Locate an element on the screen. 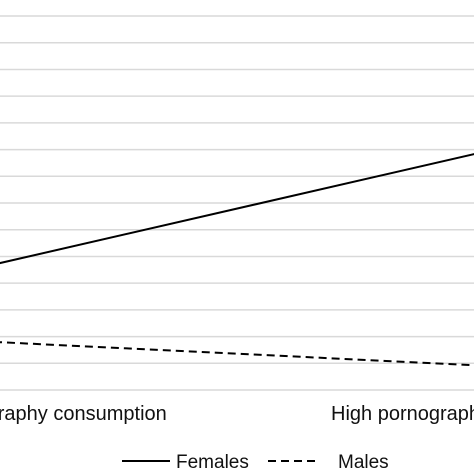 Image resolution: width=474 pixels, height=474 pixels. legend-label-females: Females is located at coordinates (212, 462).